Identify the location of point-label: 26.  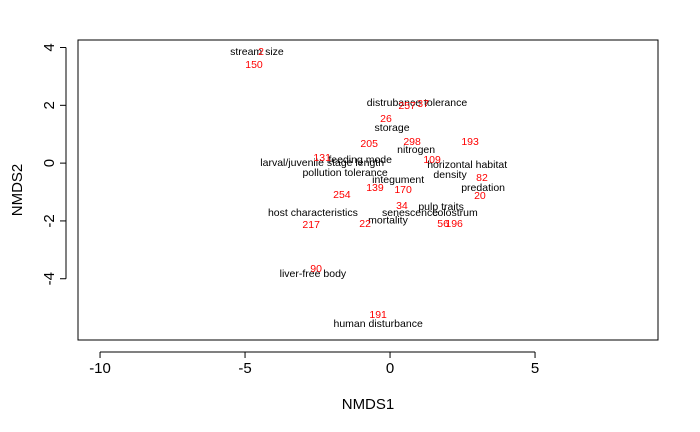
(386, 119).